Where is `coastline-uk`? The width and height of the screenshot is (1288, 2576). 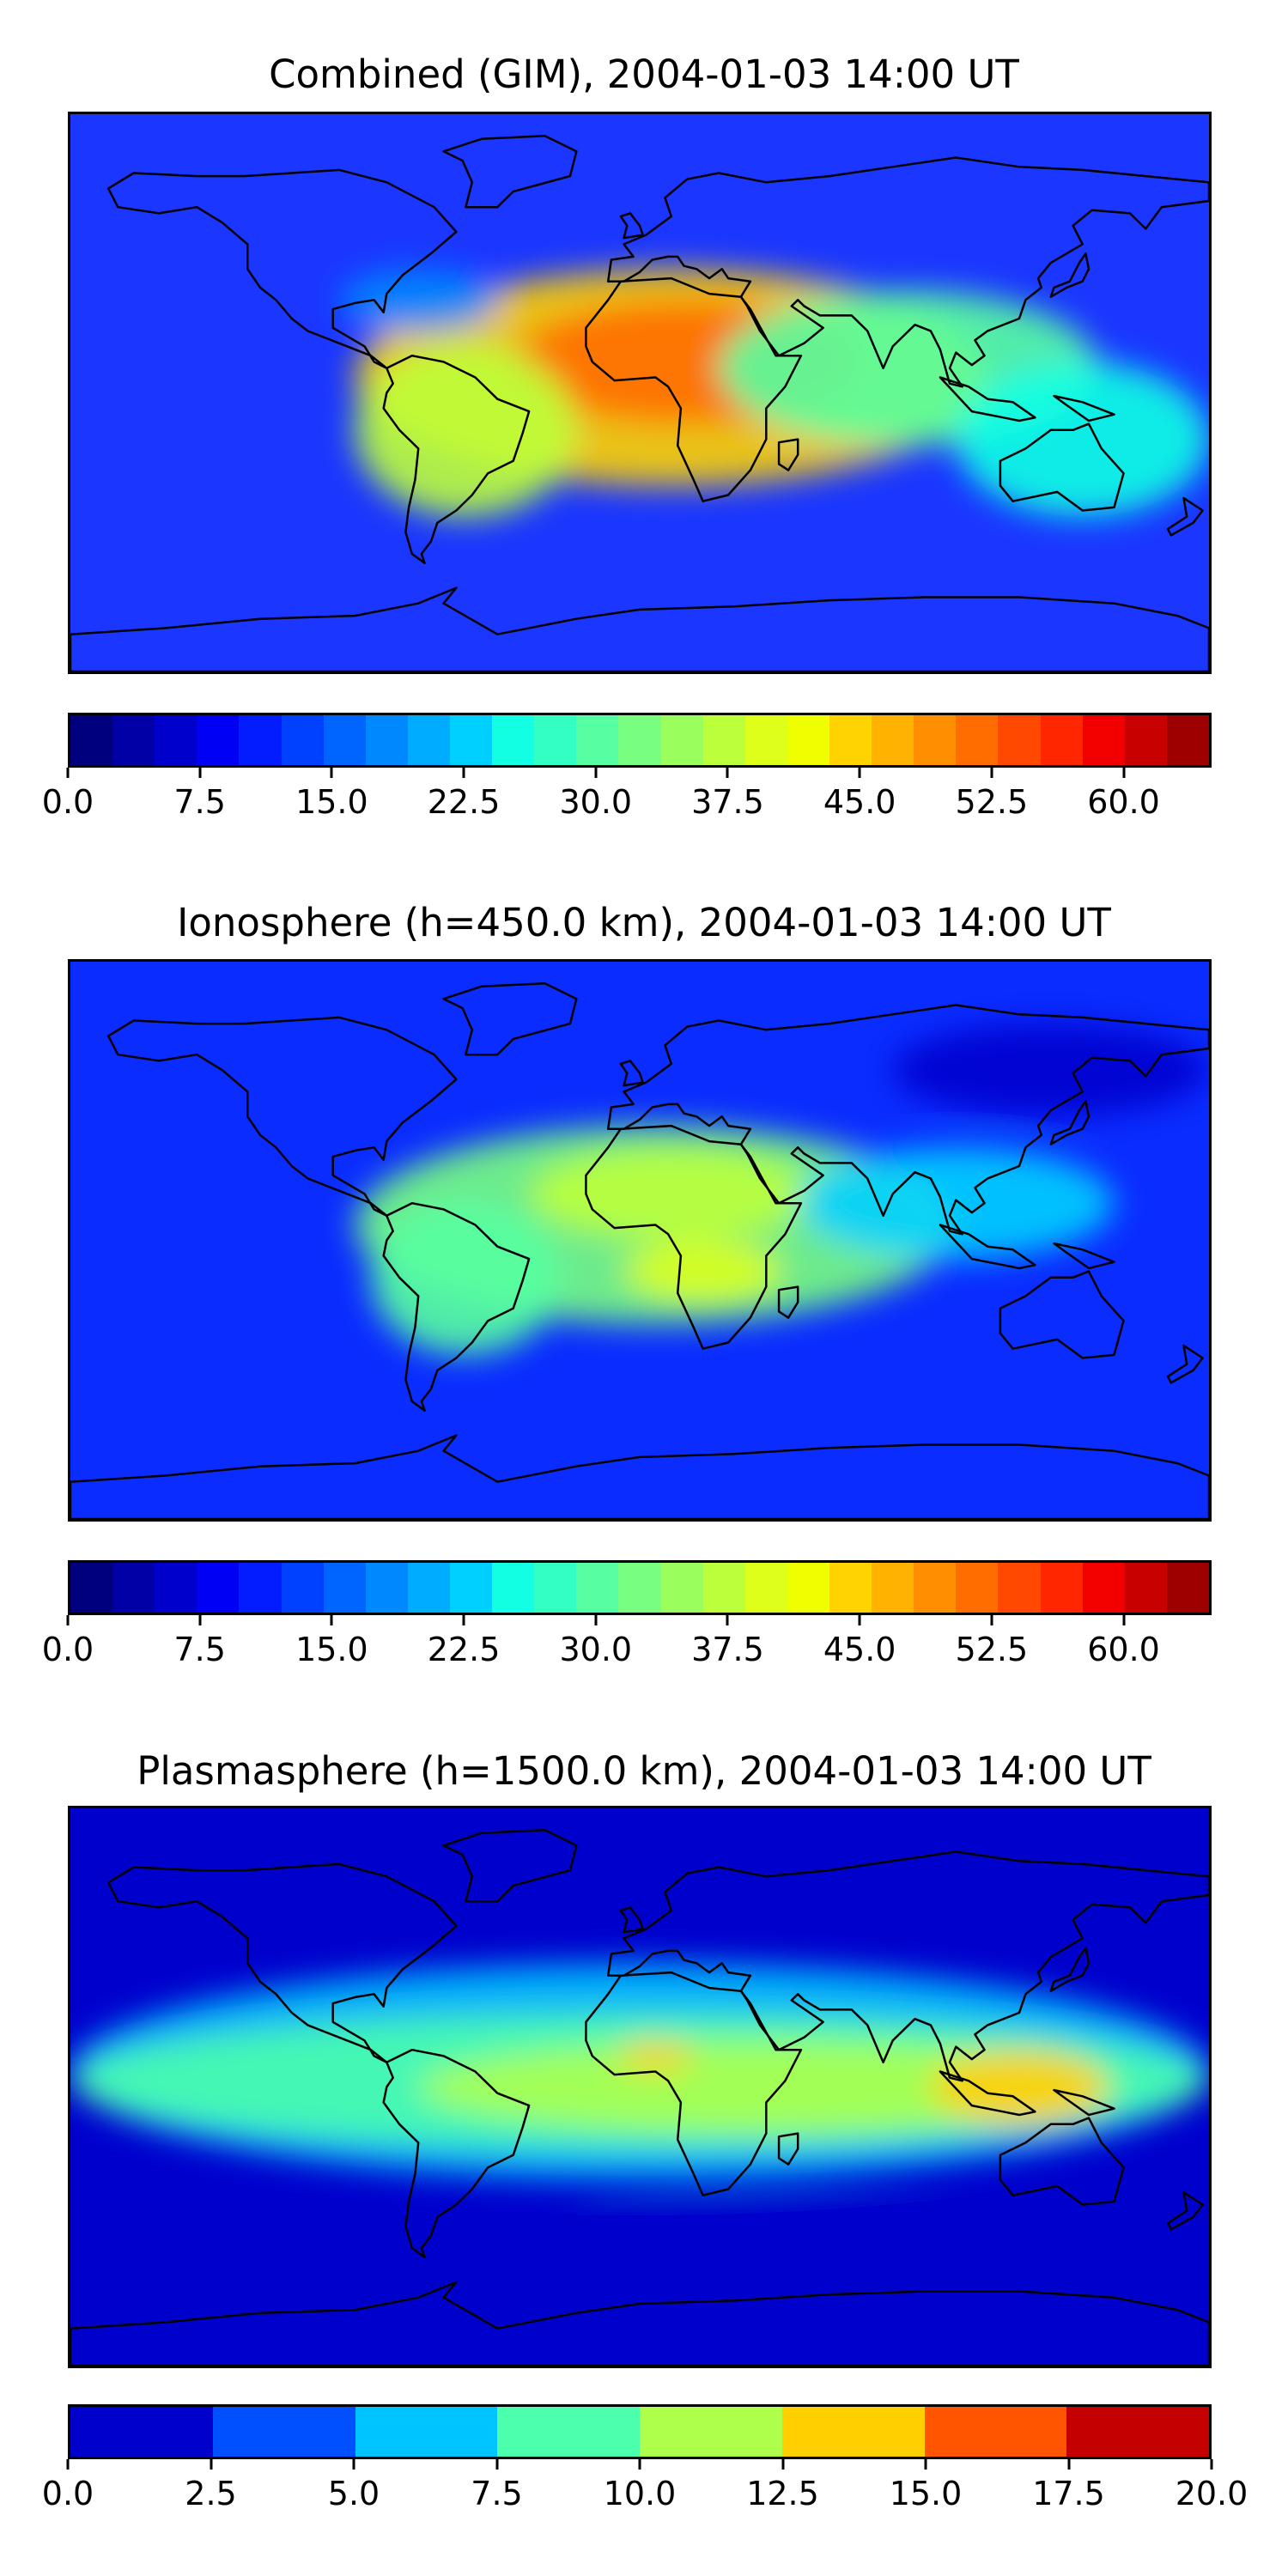 coastline-uk is located at coordinates (631, 226).